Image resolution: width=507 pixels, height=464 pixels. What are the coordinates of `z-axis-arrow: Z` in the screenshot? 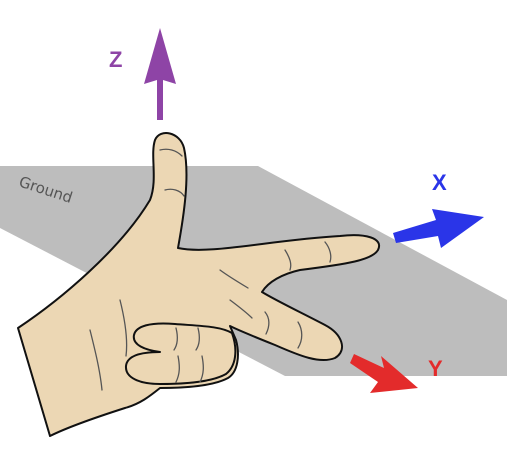 It's located at (142, 74).